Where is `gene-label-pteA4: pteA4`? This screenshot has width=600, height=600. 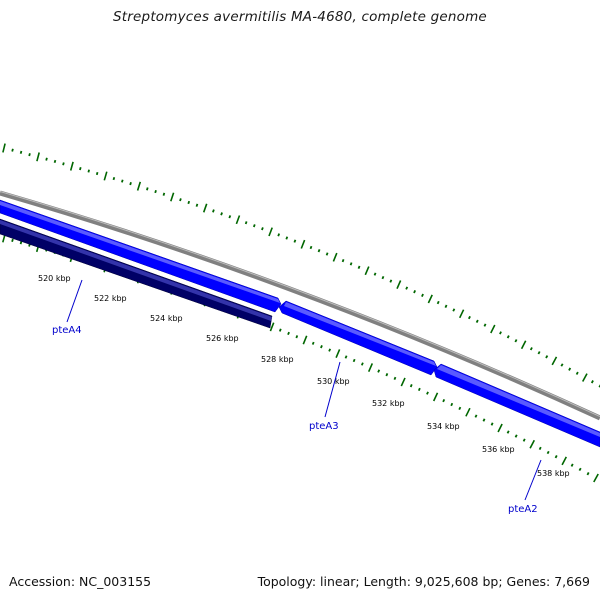
gene-label-pteA4: pteA4 is located at coordinates (67, 330).